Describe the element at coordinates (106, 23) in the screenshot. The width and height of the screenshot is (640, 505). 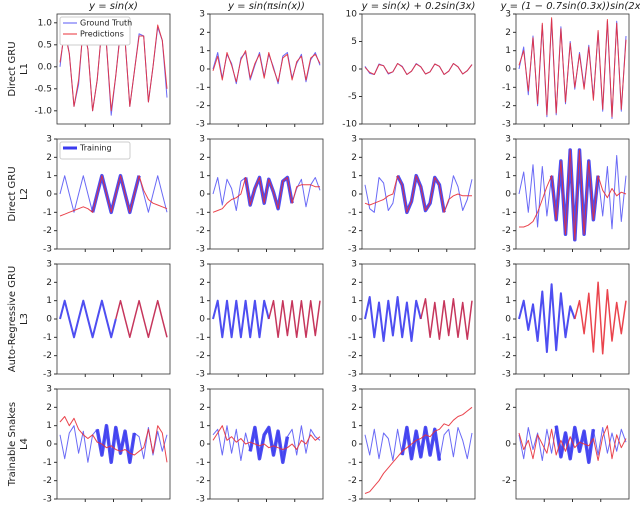
I see `legend-label: Ground Truth` at that location.